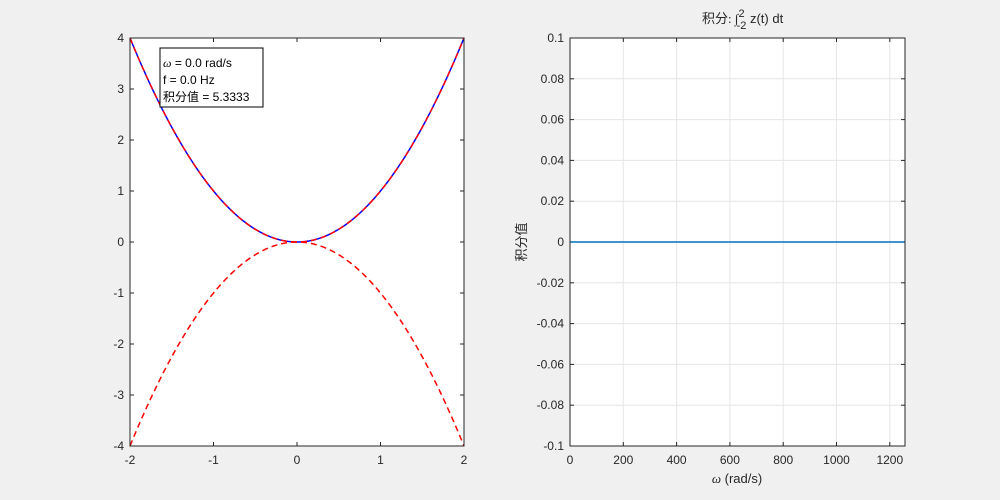 The height and width of the screenshot is (500, 1000). What do you see at coordinates (189, 80) in the screenshot?
I see `legend-frequency: f = 0.0 Hz` at bounding box center [189, 80].